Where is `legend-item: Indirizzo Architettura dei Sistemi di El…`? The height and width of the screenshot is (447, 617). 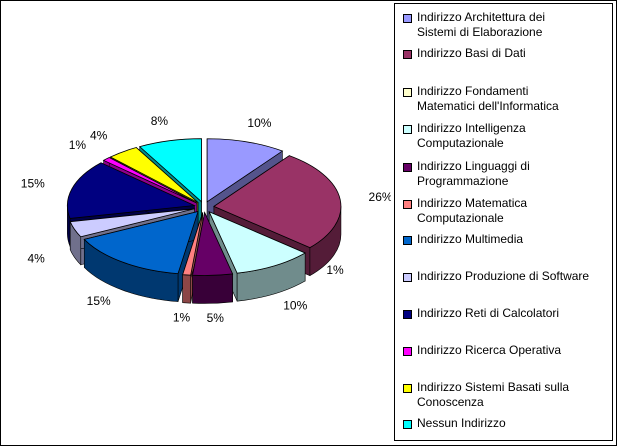
legend-item: Indirizzo Architettura dei Sistemi di El… is located at coordinates (505, 25).